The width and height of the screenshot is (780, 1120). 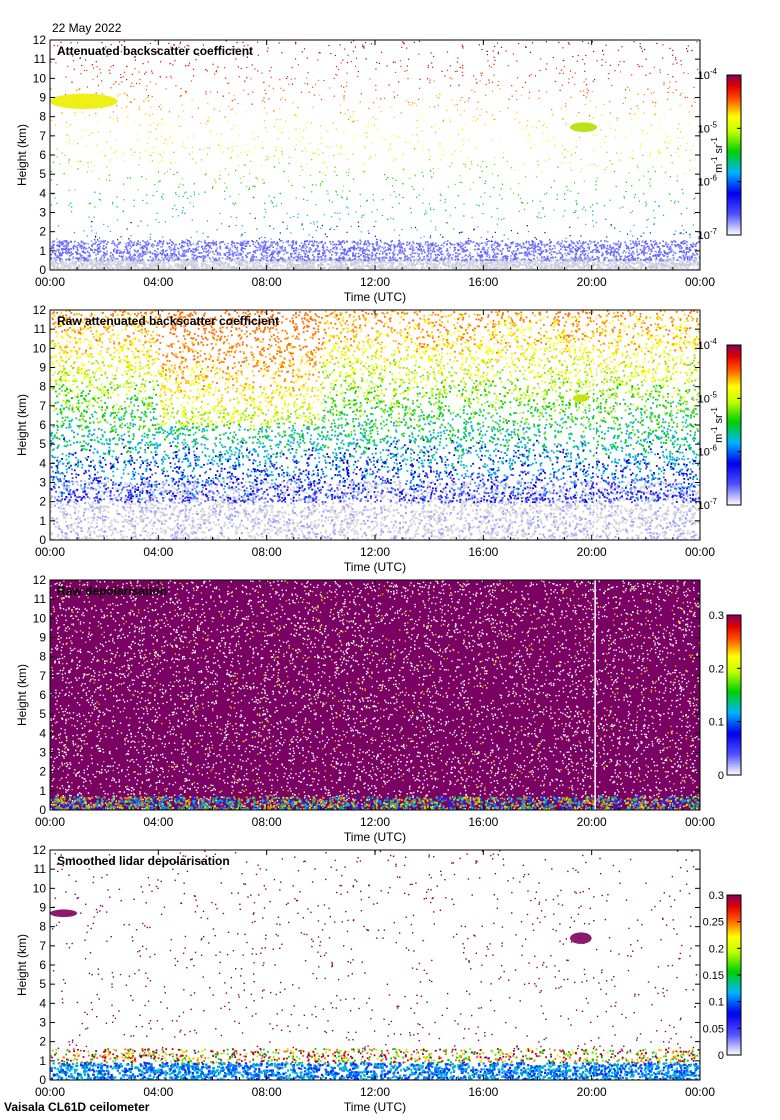 What do you see at coordinates (717, 155) in the screenshot?
I see `colorbar-unit-label: m-1 sr-1` at bounding box center [717, 155].